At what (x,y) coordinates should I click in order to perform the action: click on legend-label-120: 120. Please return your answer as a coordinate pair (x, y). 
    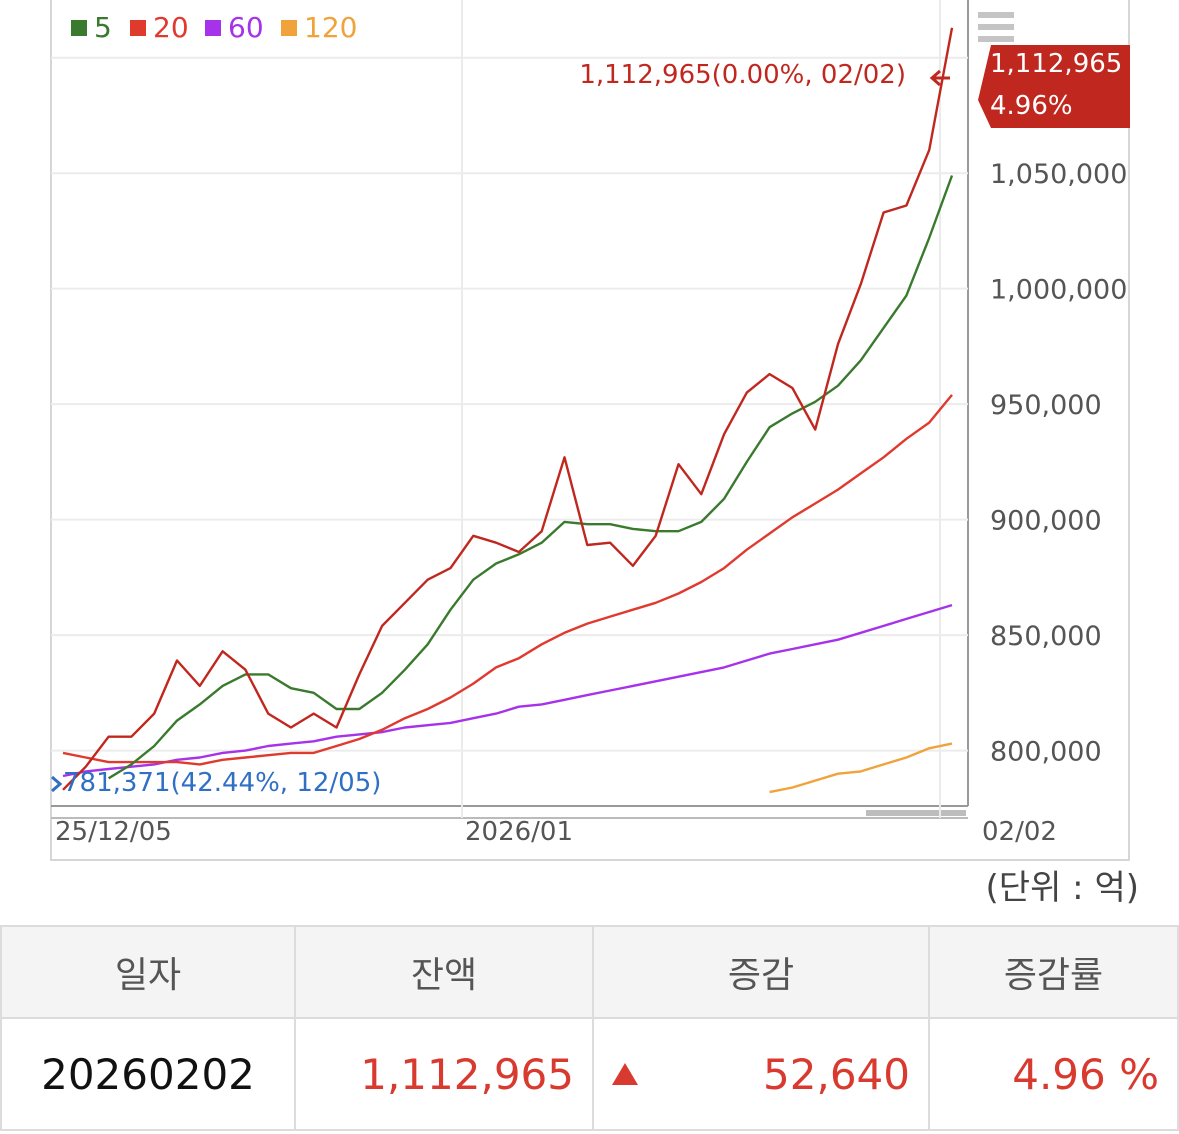
    Looking at the image, I should click on (330, 27).